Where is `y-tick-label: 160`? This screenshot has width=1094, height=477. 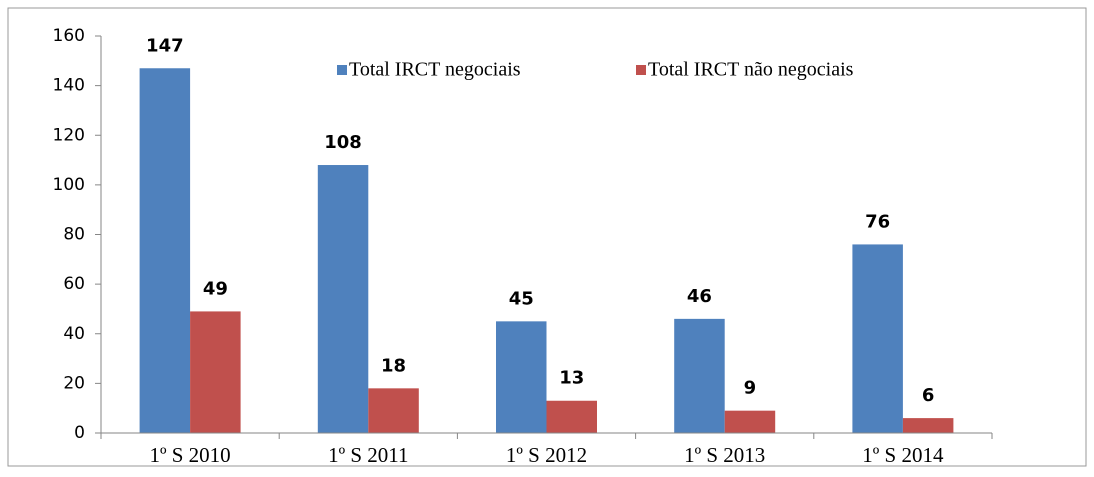 y-tick-label: 160 is located at coordinates (69, 36).